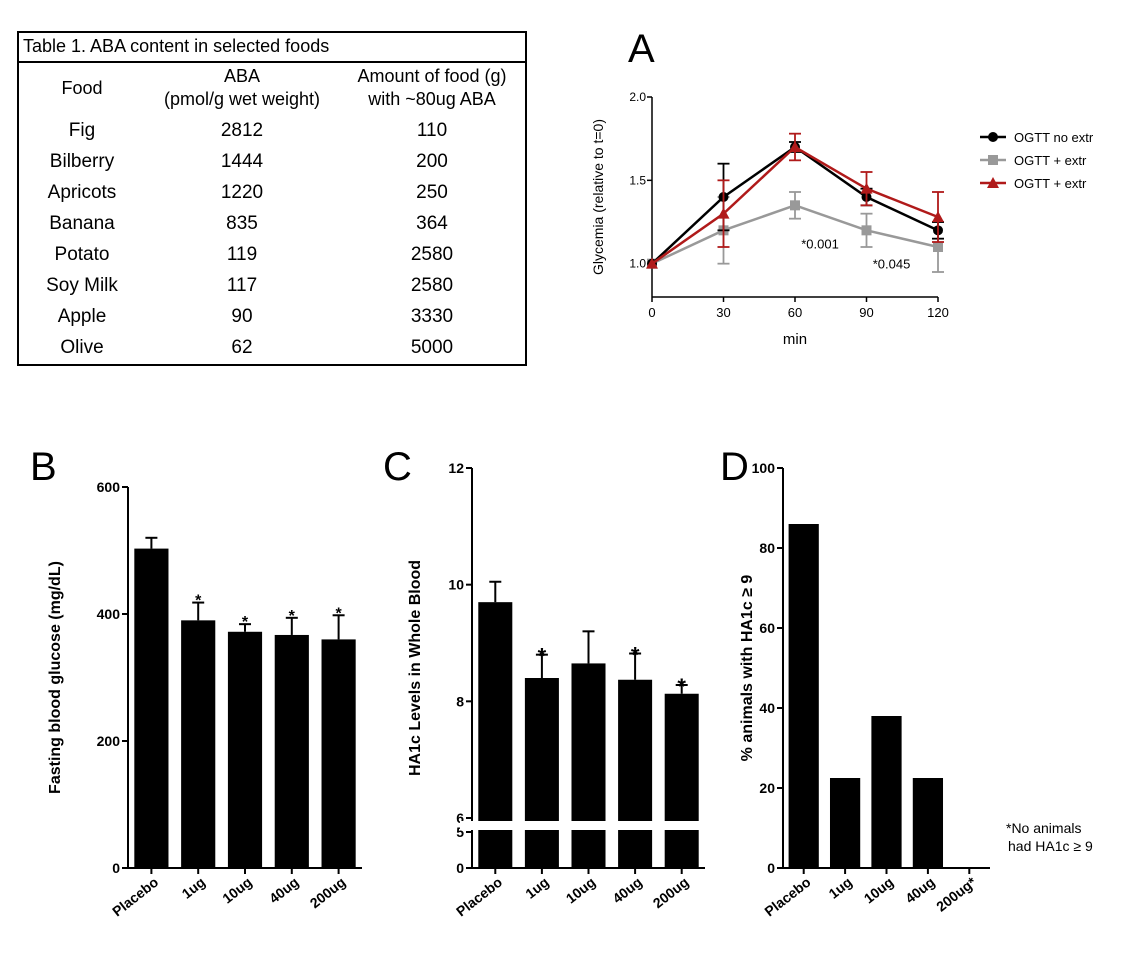 The width and height of the screenshot is (1139, 966). Describe the element at coordinates (82, 285) in the screenshot. I see `cell-food: Soy Milk` at that location.